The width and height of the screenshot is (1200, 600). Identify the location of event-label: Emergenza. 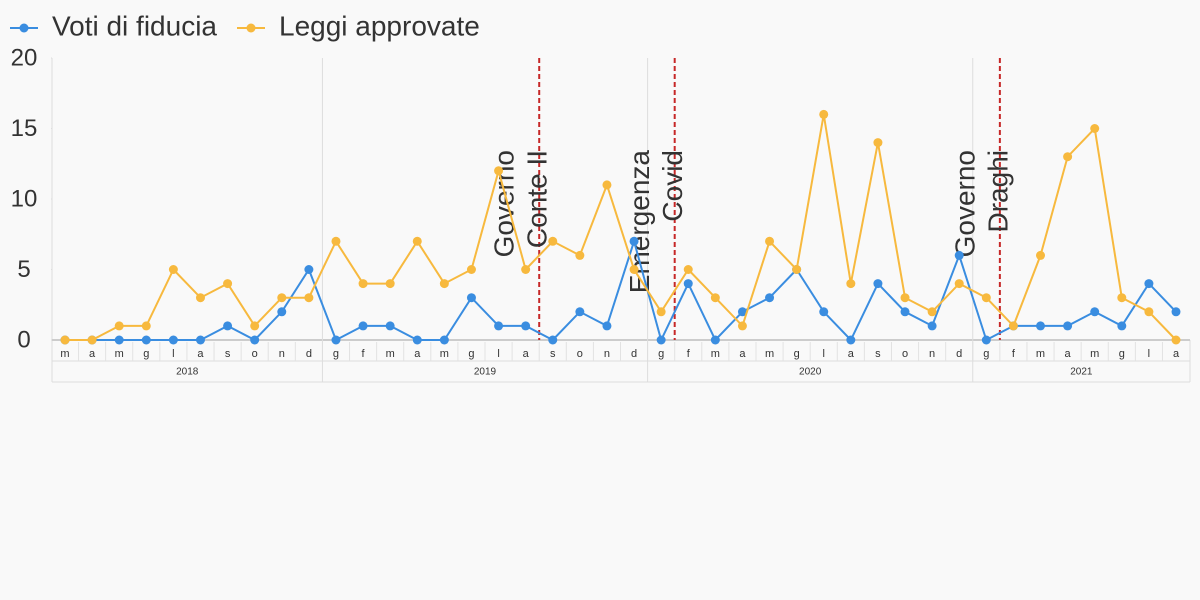
(639, 222).